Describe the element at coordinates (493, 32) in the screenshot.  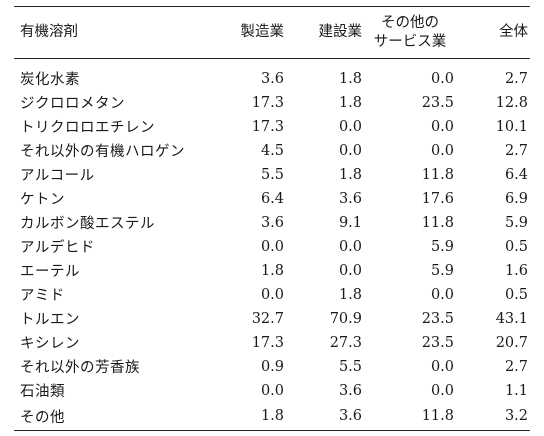
I see `header-total: 全体` at that location.